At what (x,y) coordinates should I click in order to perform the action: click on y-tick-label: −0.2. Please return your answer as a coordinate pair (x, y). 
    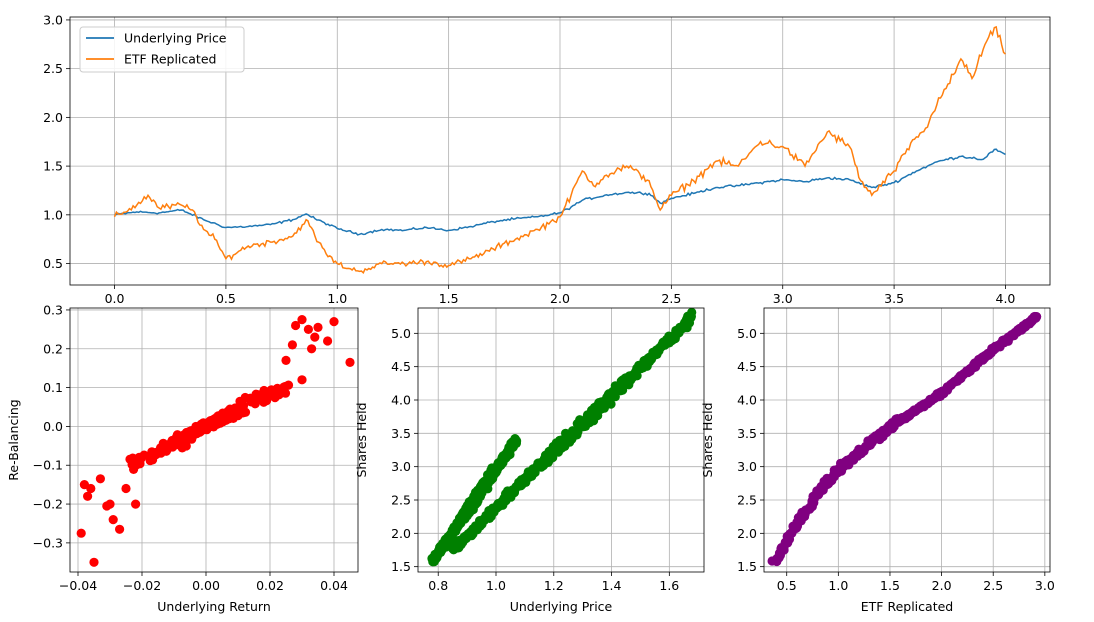
    Looking at the image, I should click on (48, 504).